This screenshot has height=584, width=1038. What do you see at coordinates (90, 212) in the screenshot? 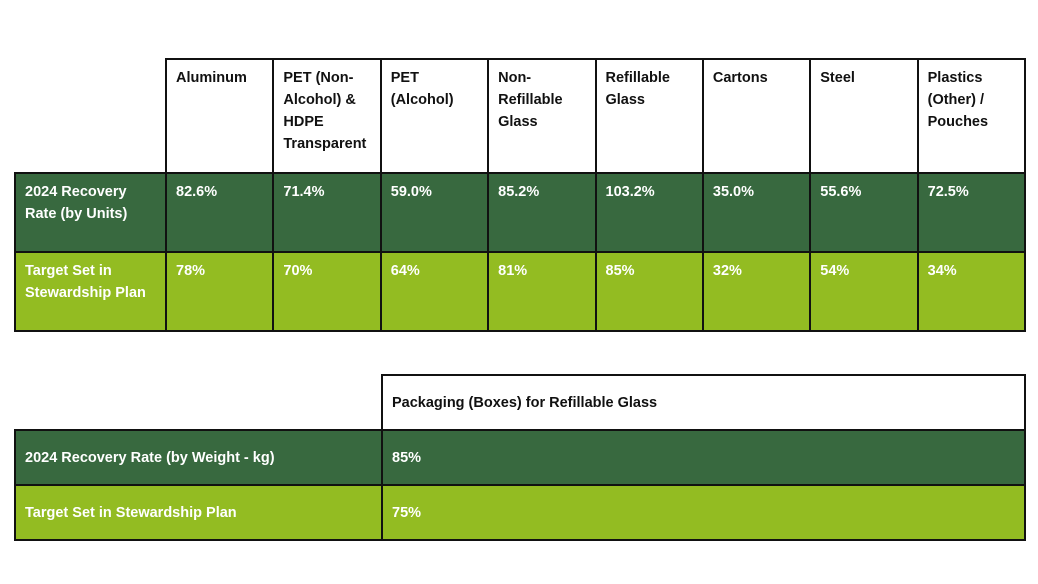
I see `row-label: 2024 Recovery Rate (by Units)` at bounding box center [90, 212].